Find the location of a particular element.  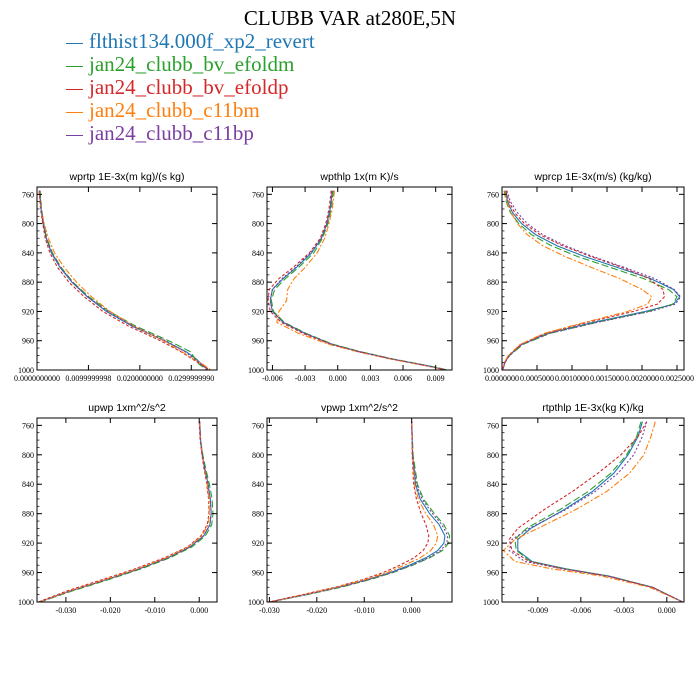

figure-title: CLUBB VAR at280E,5N is located at coordinates (350, 18).